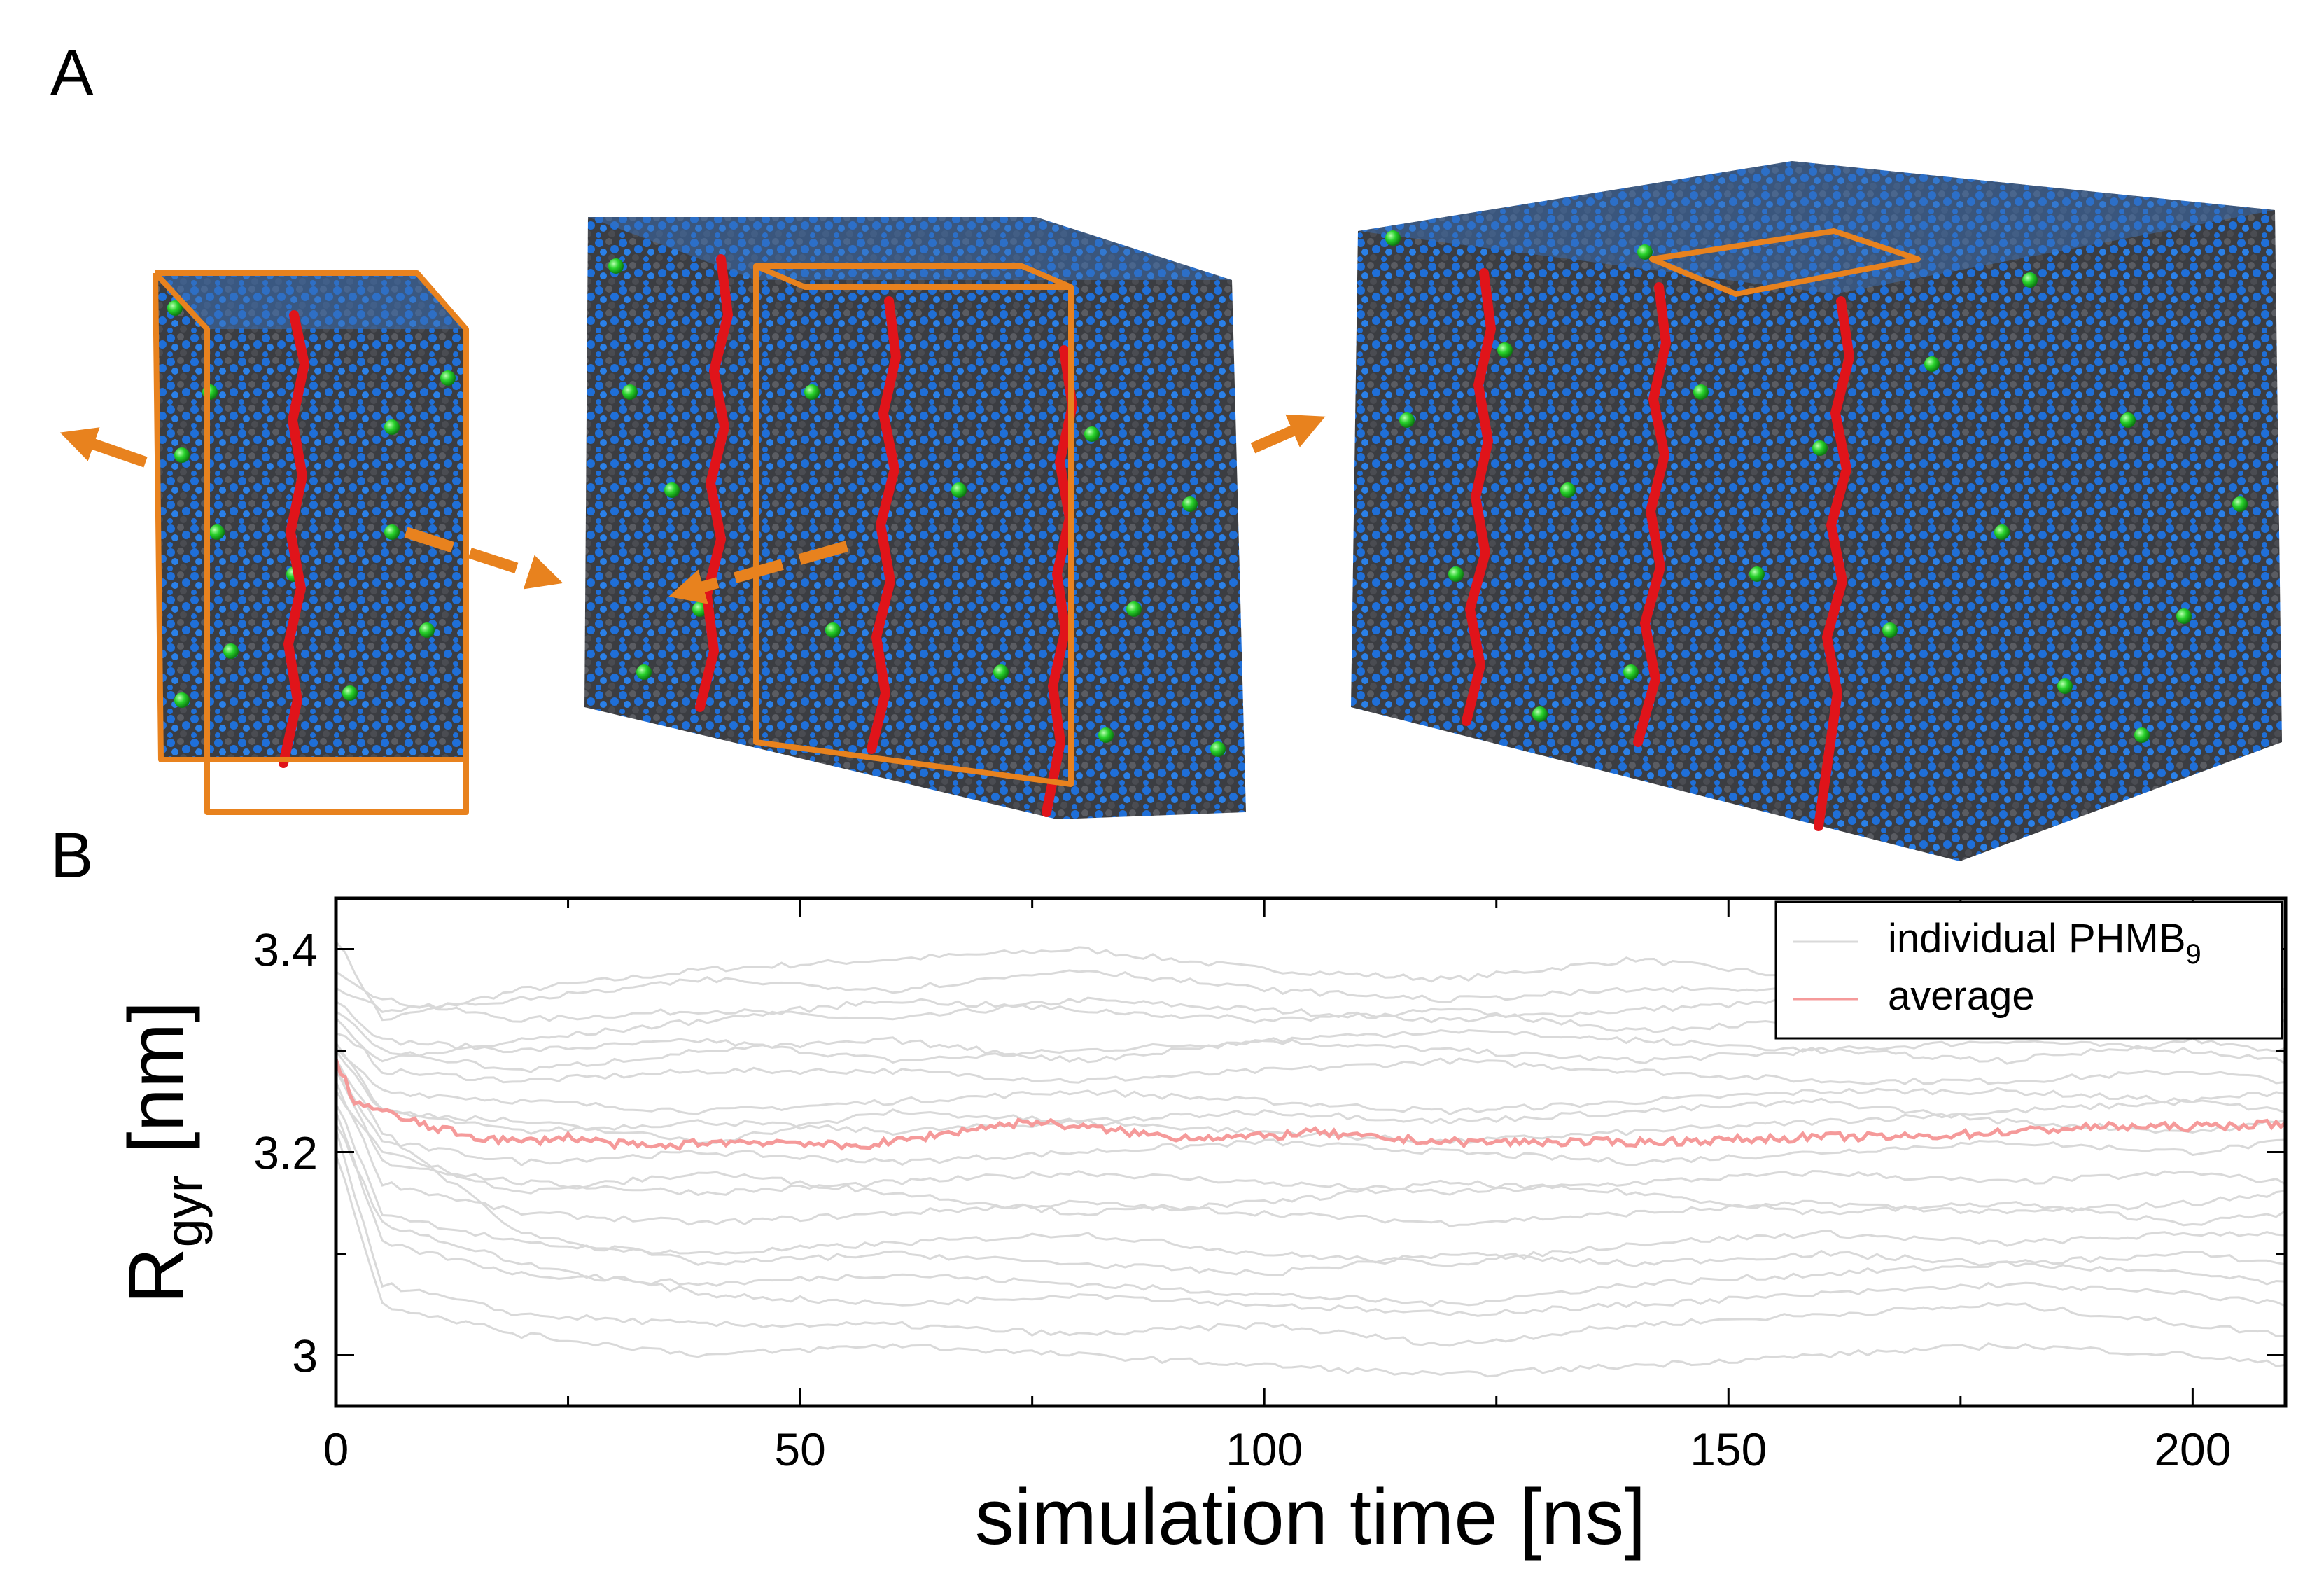 The height and width of the screenshot is (1574, 2324). Describe the element at coordinates (163, 1152) in the screenshot. I see `y-axis-label: Rgyr [nm]` at that location.